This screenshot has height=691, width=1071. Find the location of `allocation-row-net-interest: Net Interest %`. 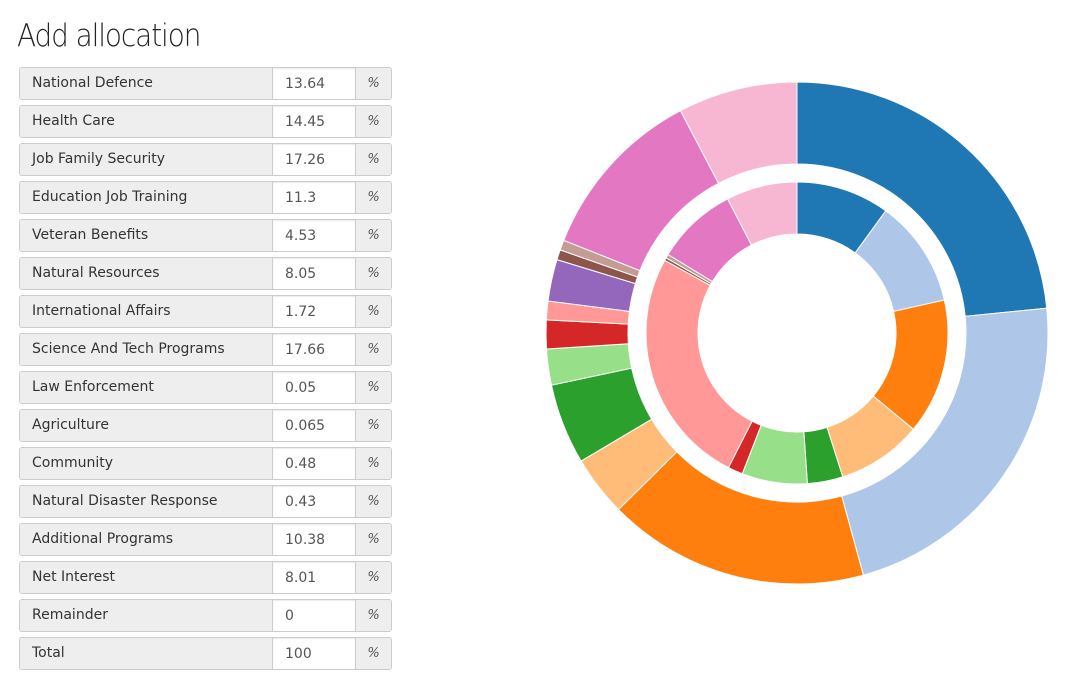

allocation-row-net-interest: Net Interest % is located at coordinates (205, 577).